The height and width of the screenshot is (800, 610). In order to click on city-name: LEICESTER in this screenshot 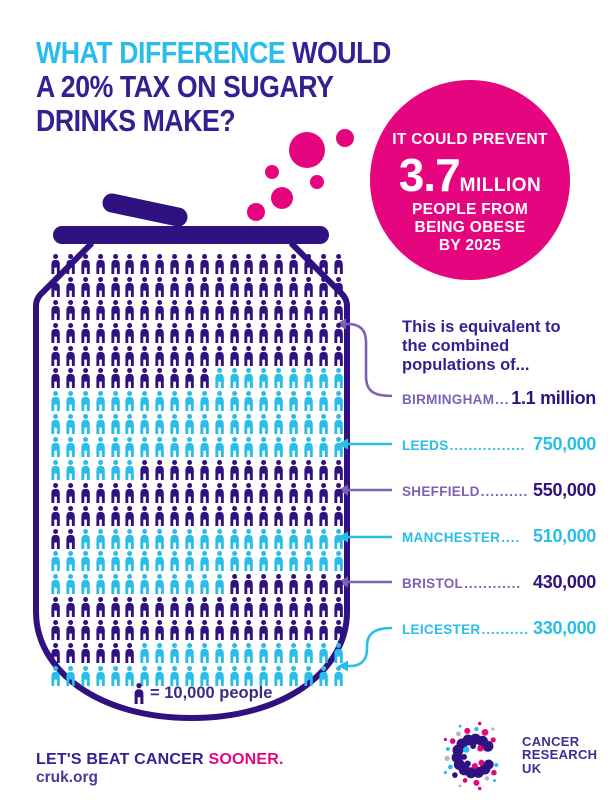, I will do `click(441, 629)`.